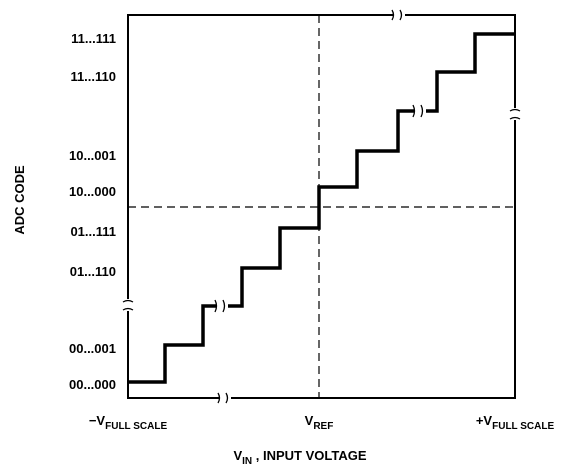 The width and height of the screenshot is (582, 470). Describe the element at coordinates (484, 420) in the screenshot. I see `x-label-main: +V` at that location.